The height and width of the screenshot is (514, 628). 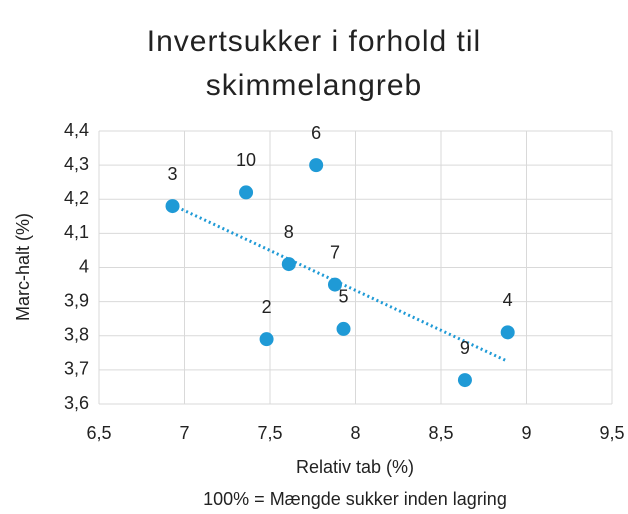 I want to click on point-label: 9, so click(x=465, y=348).